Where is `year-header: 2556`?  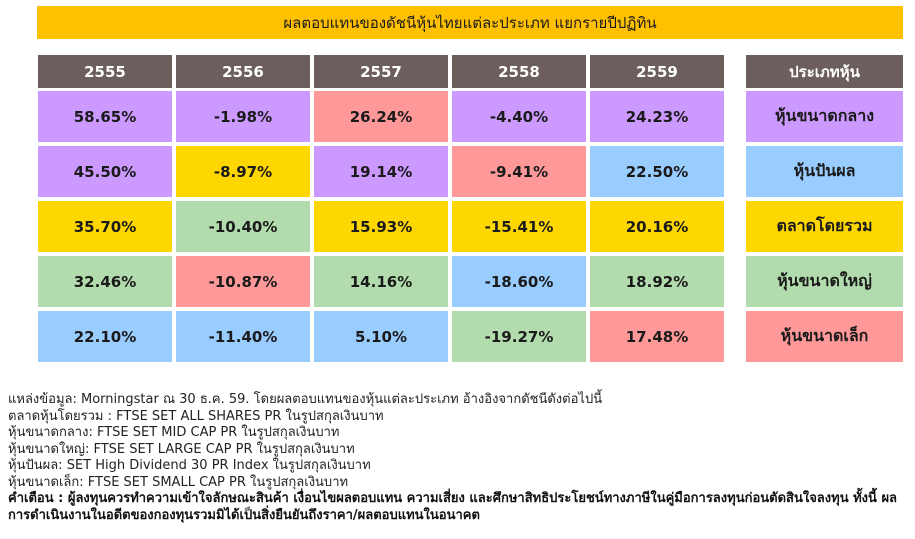 year-header: 2556 is located at coordinates (243, 71).